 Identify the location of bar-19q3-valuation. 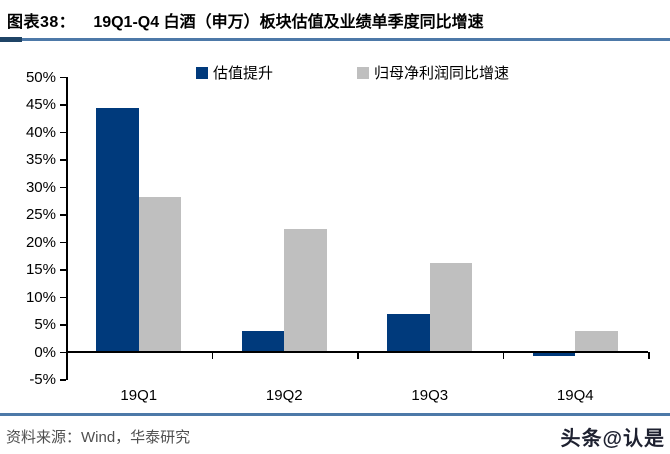
(408, 333).